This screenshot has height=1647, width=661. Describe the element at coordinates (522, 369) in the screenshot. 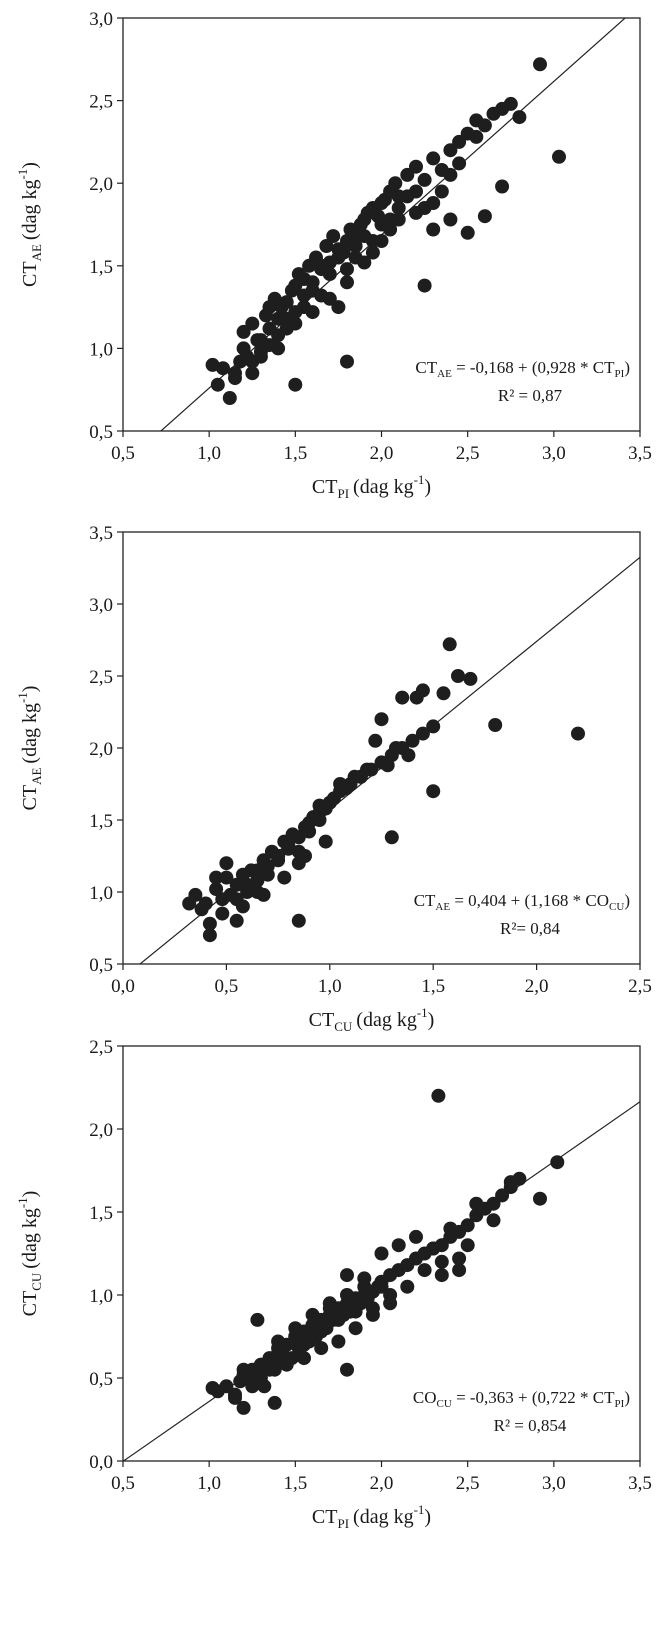

I see `regression-equation: CTAE = -0,168 + (0,928 * CTPI)` at that location.